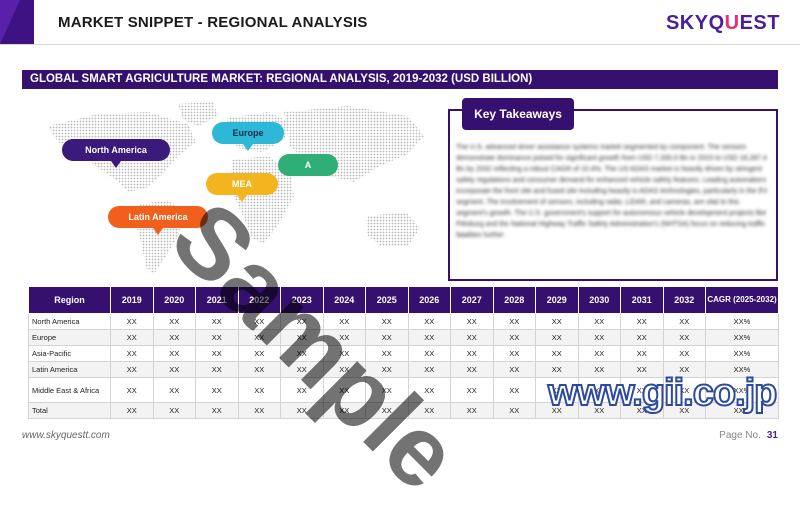 The width and height of the screenshot is (800, 513). Describe the element at coordinates (66, 435) in the screenshot. I see `footer-website: www.skyquestt.com` at that location.